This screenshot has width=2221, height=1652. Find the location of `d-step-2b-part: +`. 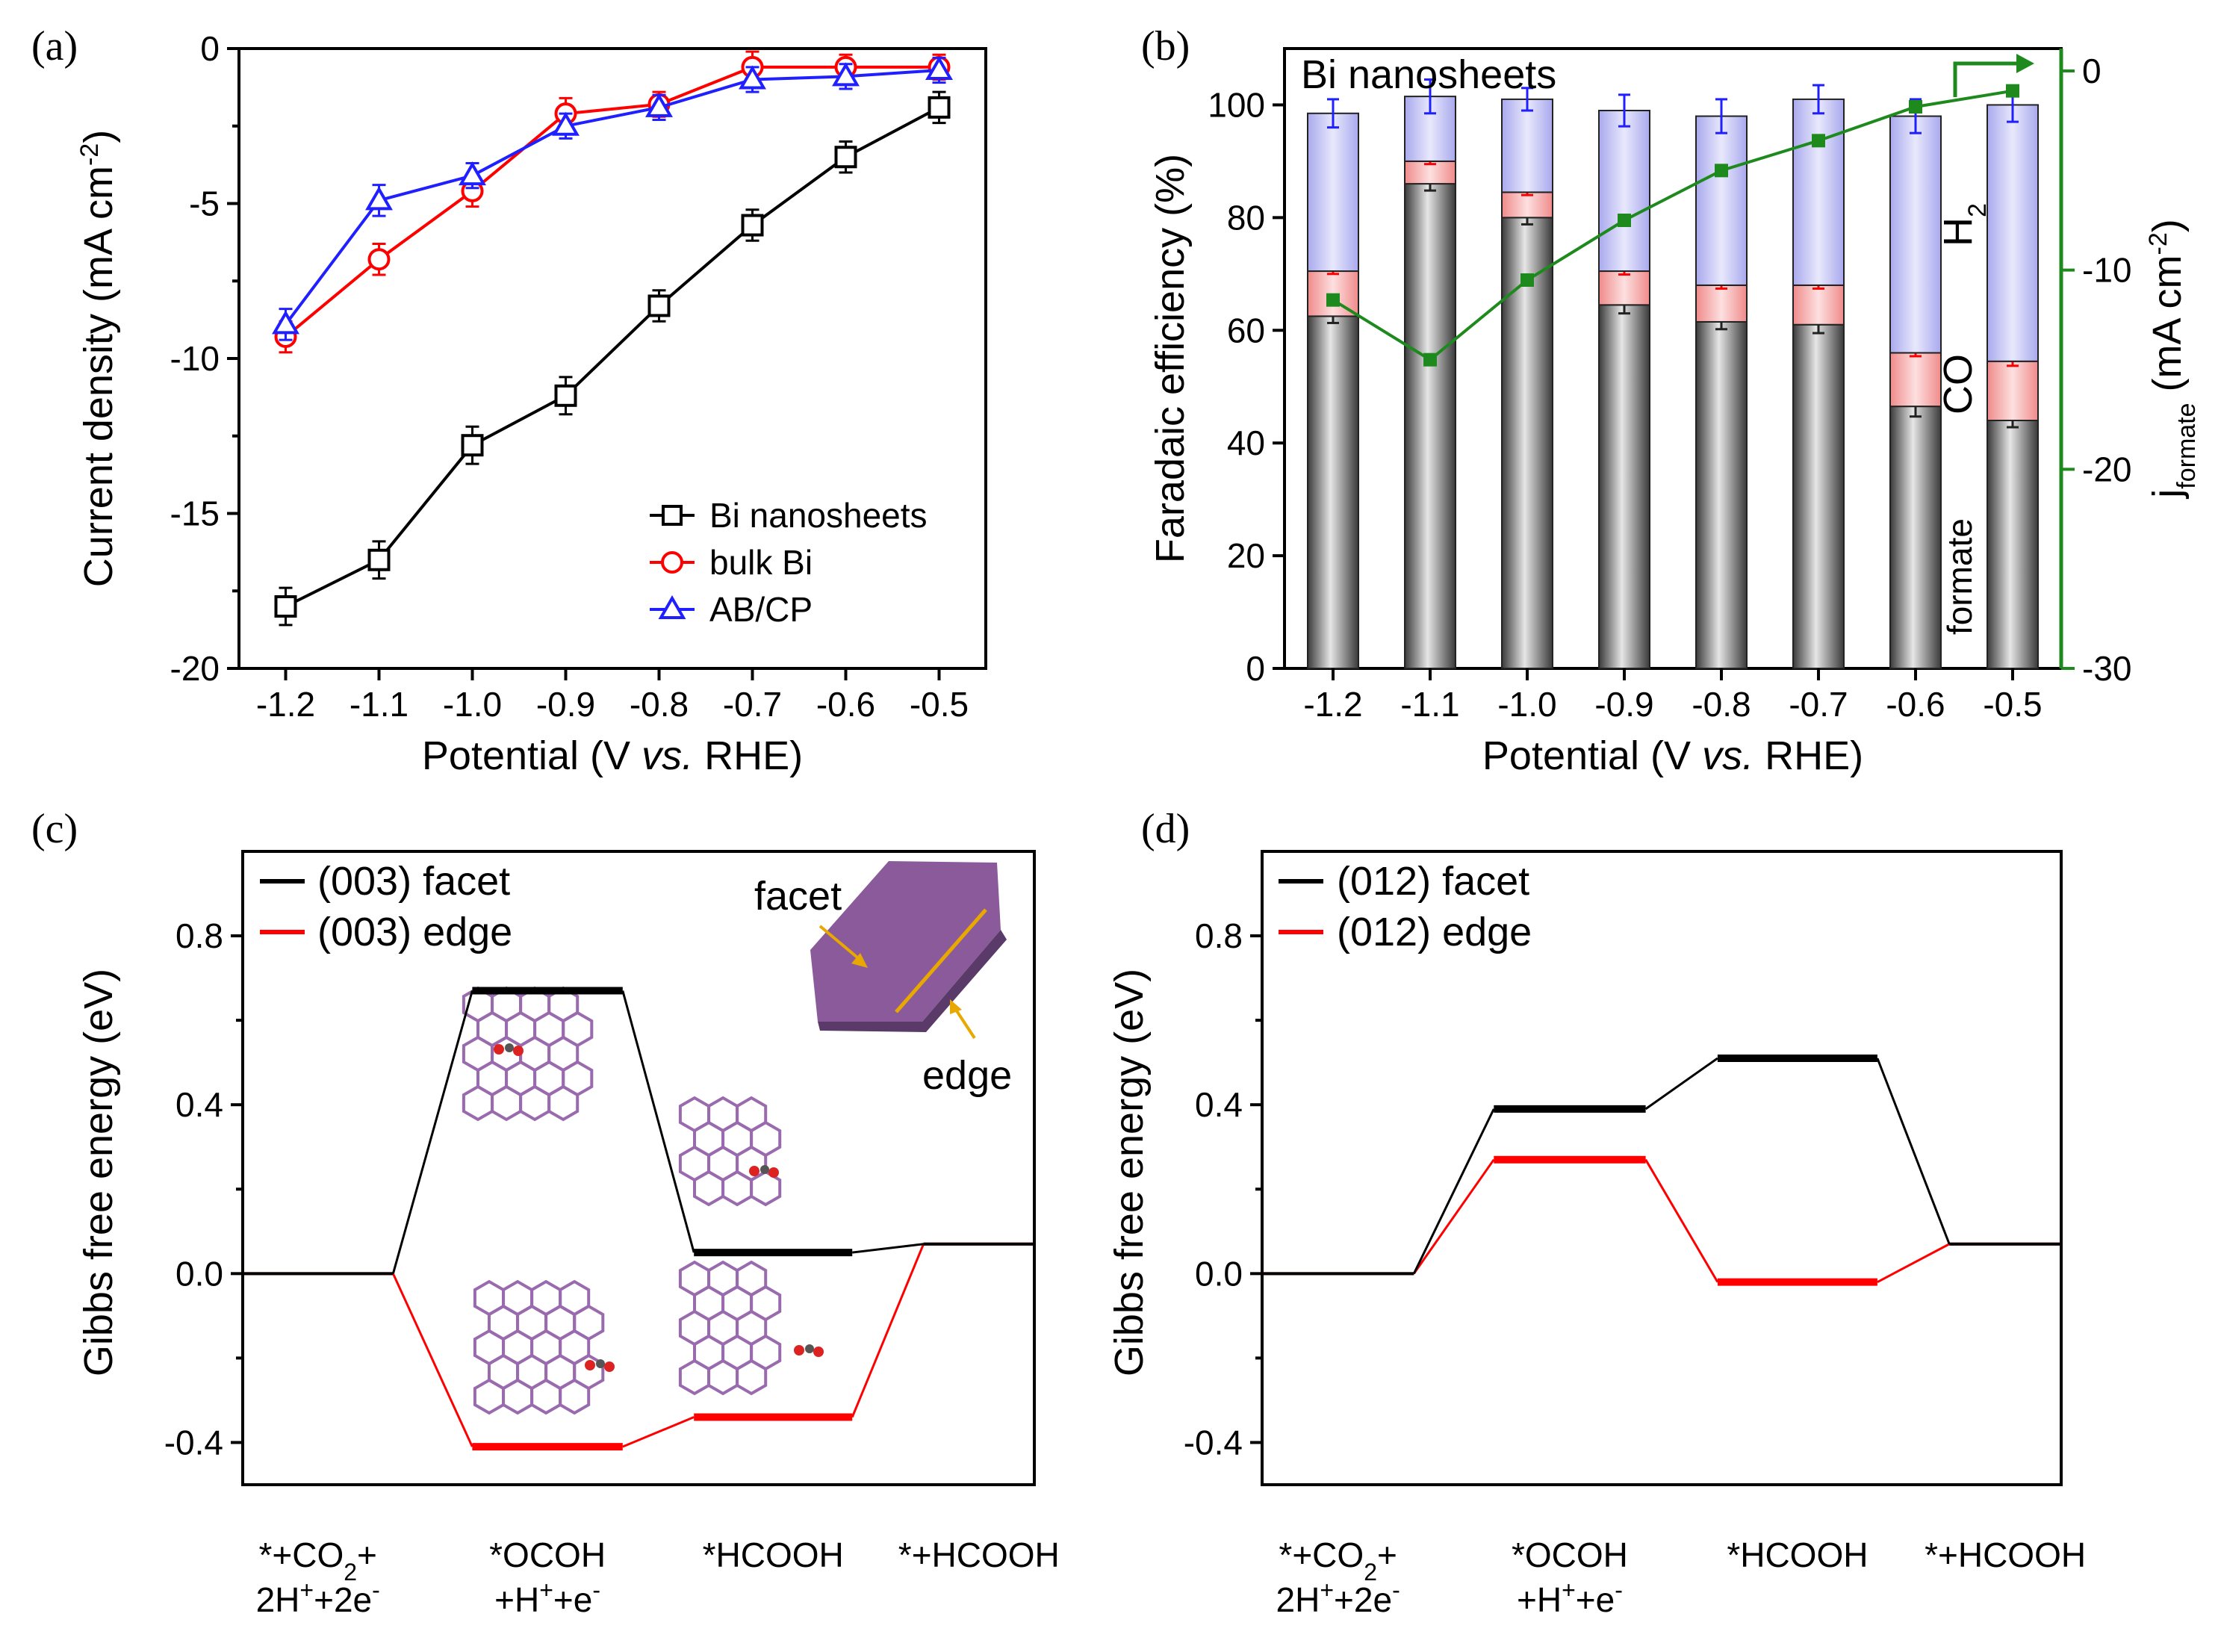

d-step-2b-part: + is located at coordinates (1569, 1590).